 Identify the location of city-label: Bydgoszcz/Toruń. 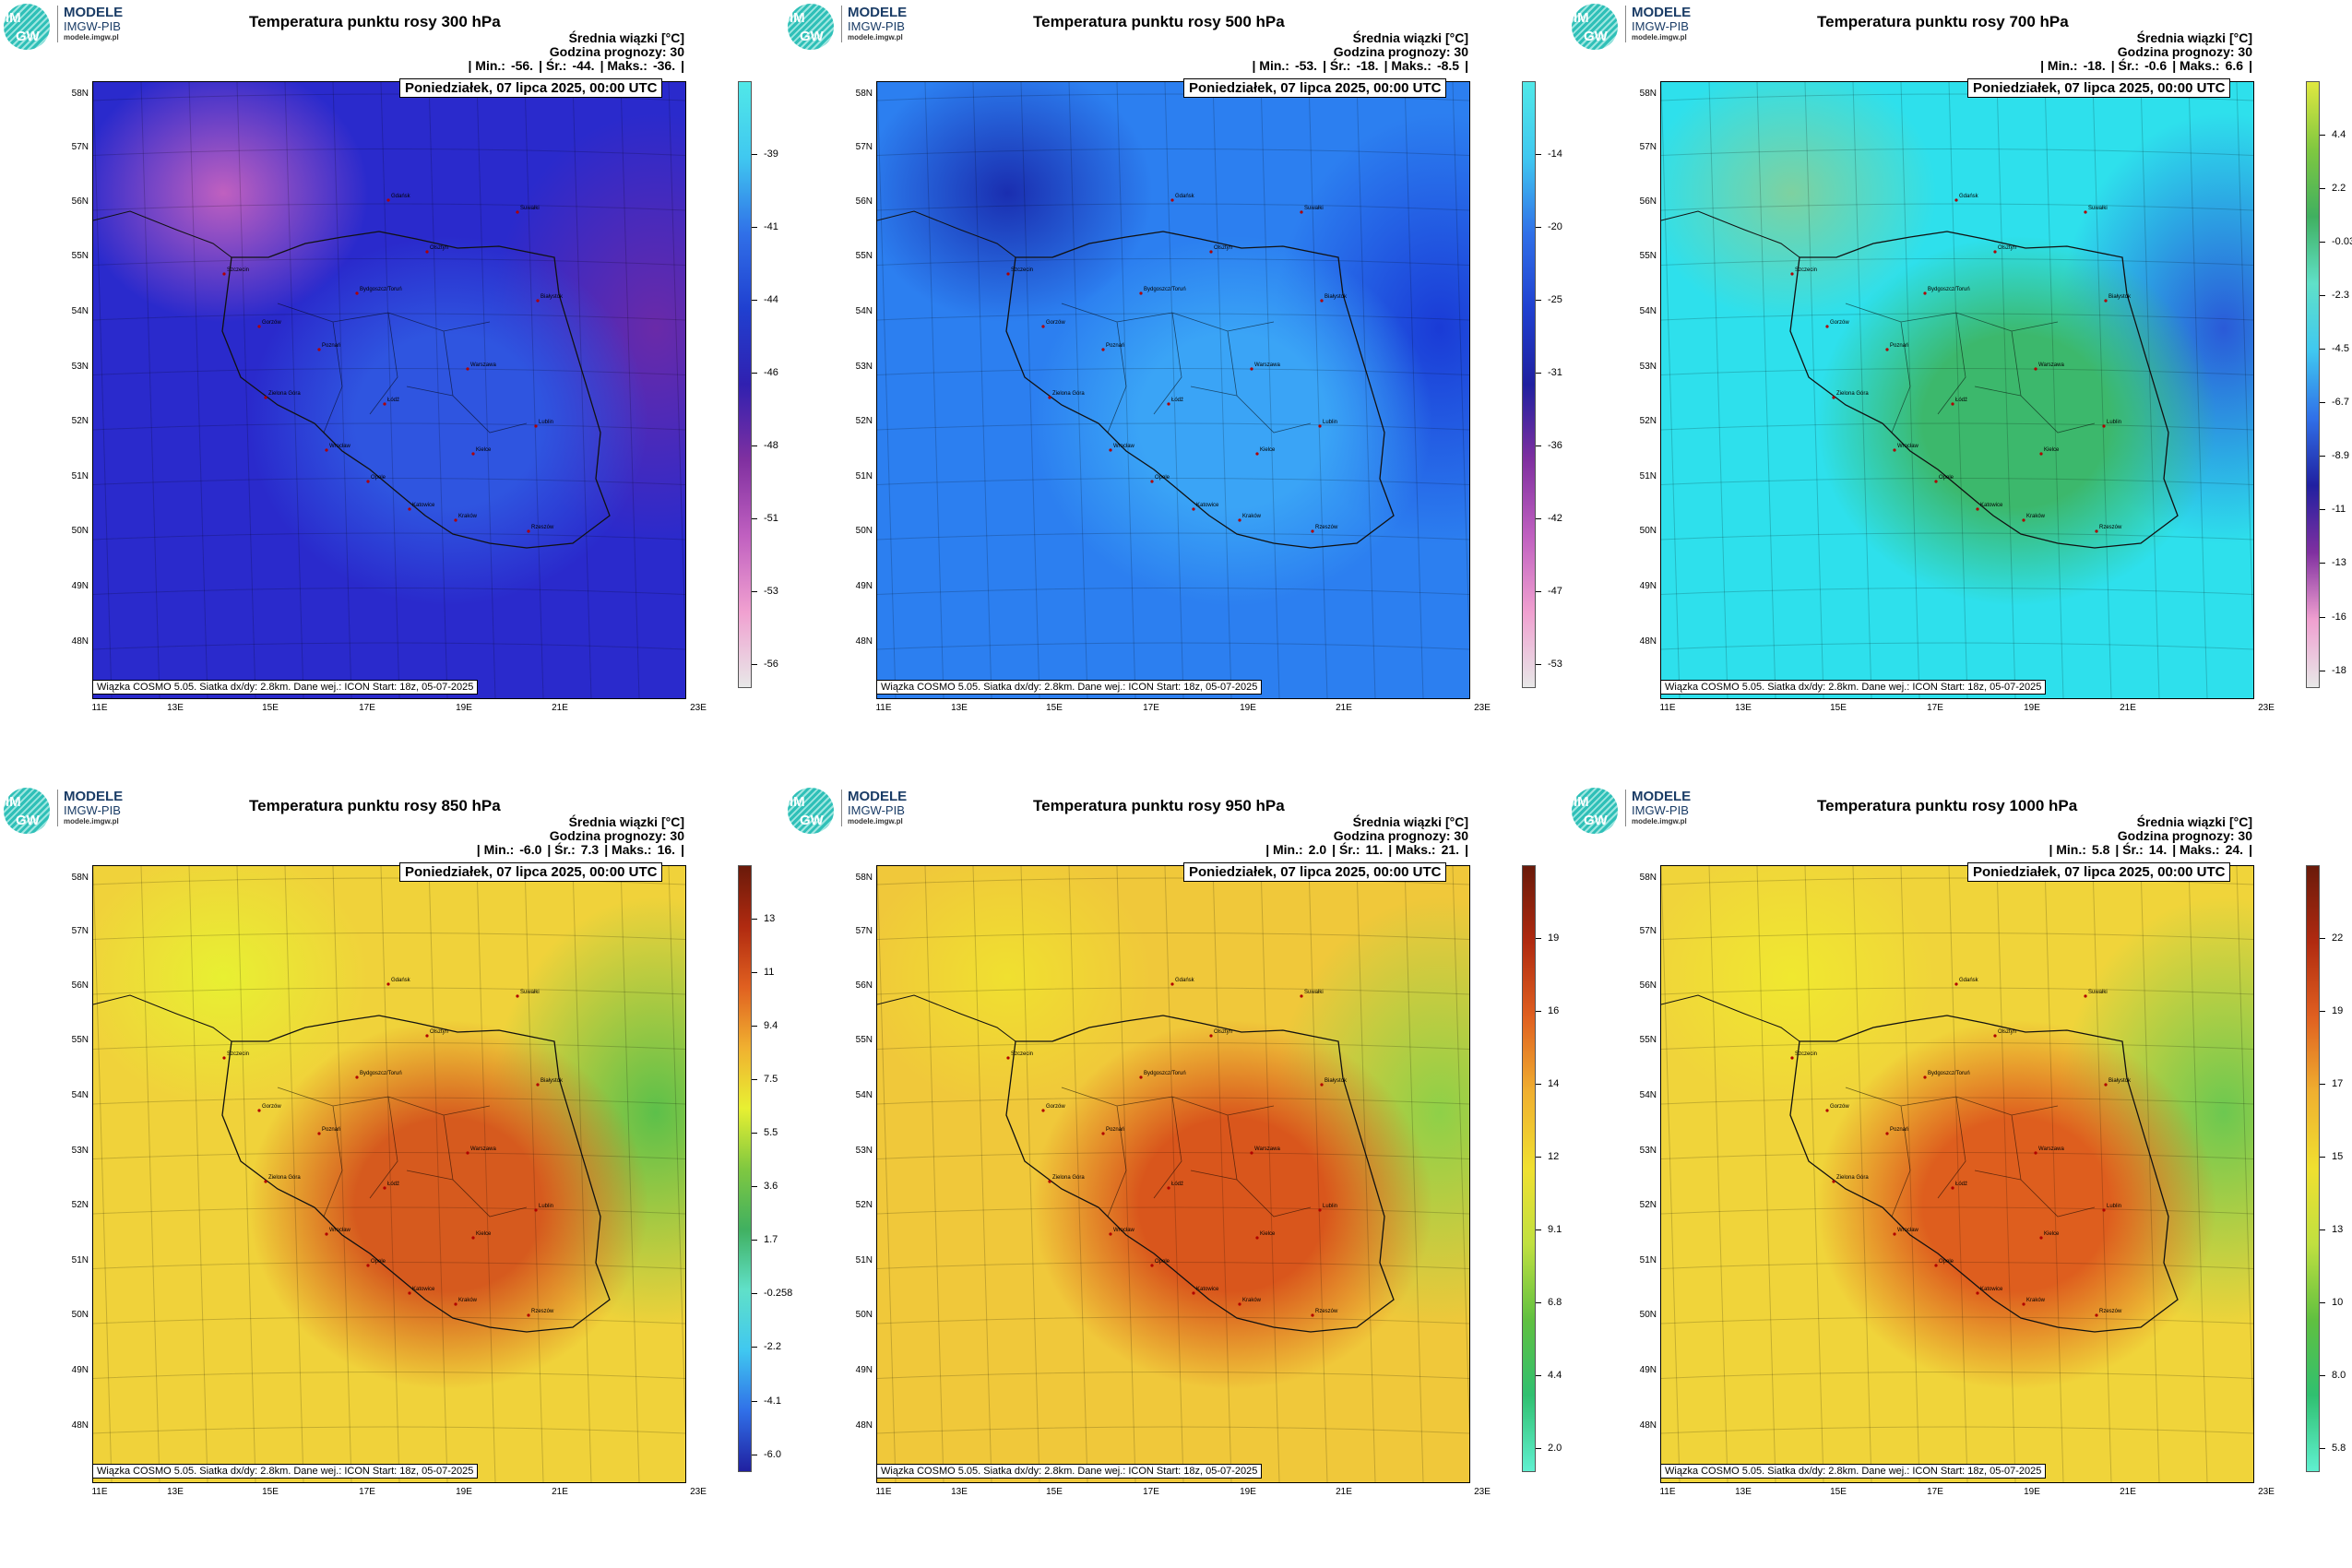
(381, 289).